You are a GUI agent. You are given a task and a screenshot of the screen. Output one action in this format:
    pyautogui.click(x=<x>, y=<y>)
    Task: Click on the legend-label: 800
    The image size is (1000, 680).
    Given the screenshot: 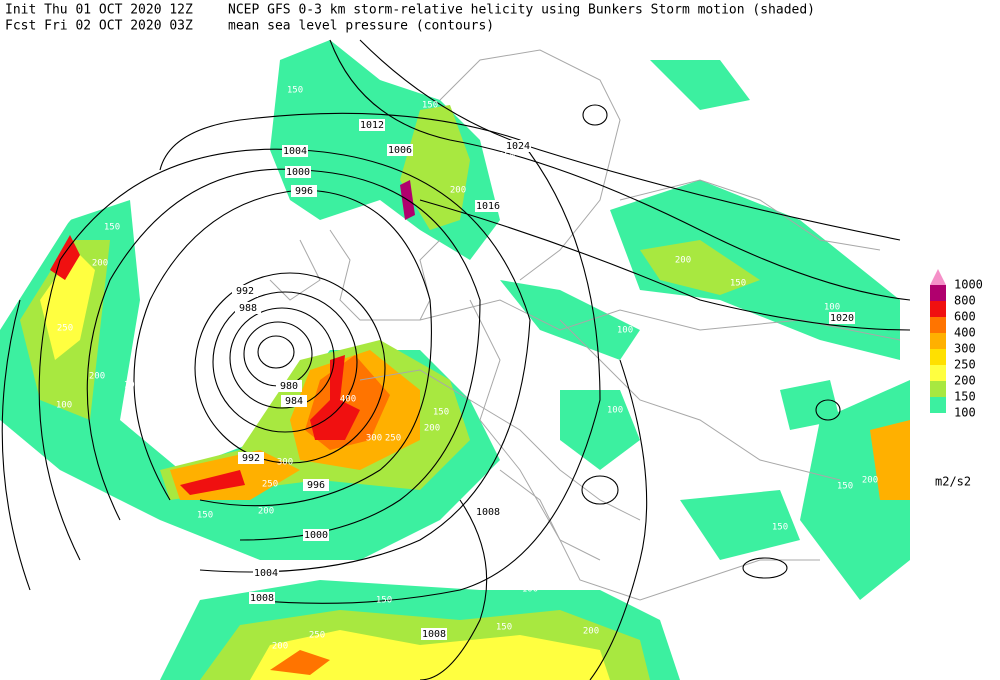 What is the action you would take?
    pyautogui.click(x=965, y=301)
    